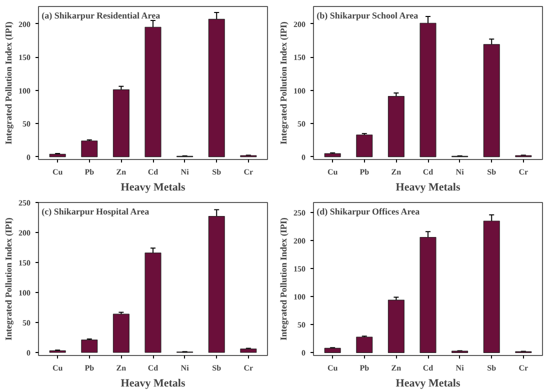 This screenshot has height=392, width=550. What do you see at coordinates (368, 211) in the screenshot?
I see `text: (d) Shikarpur Offices Area` at bounding box center [368, 211].